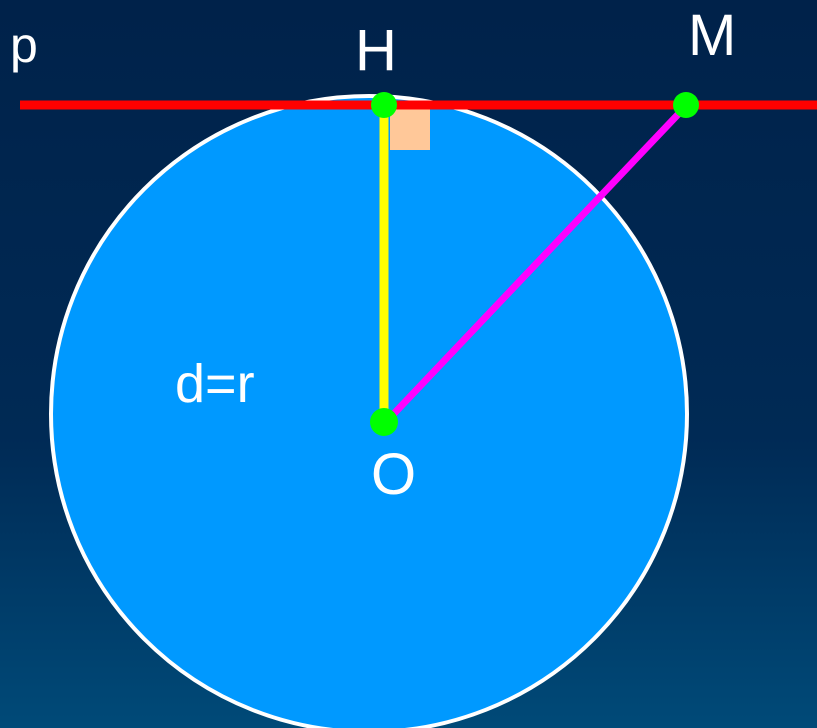  I want to click on label-h: H, so click(376, 50).